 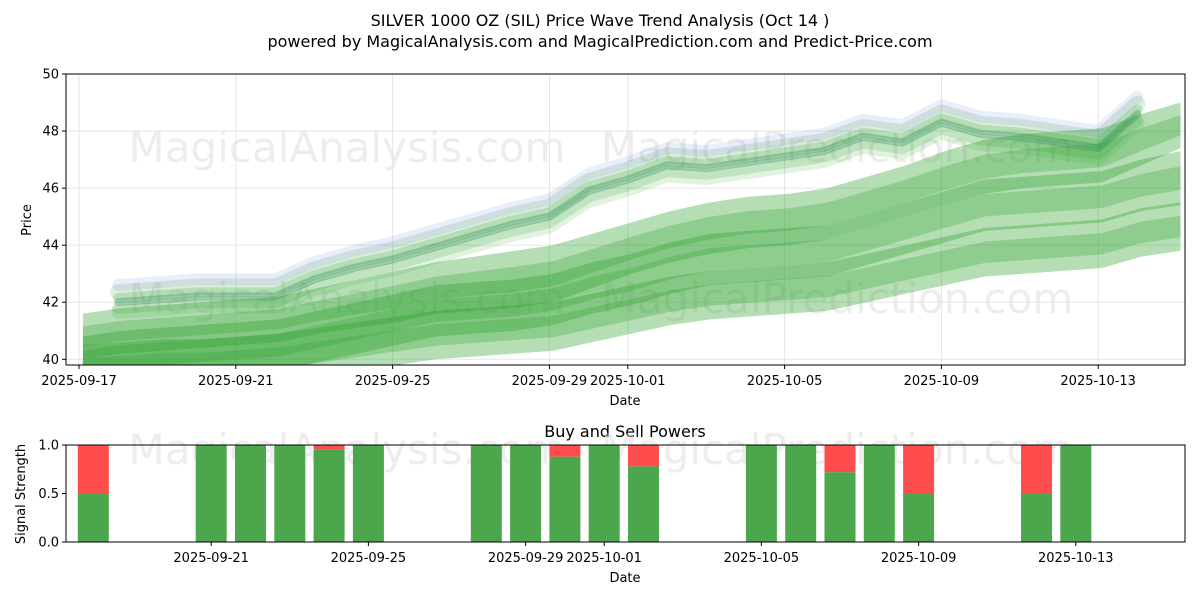 I want to click on signal-x-label: Date, so click(x=624, y=578).